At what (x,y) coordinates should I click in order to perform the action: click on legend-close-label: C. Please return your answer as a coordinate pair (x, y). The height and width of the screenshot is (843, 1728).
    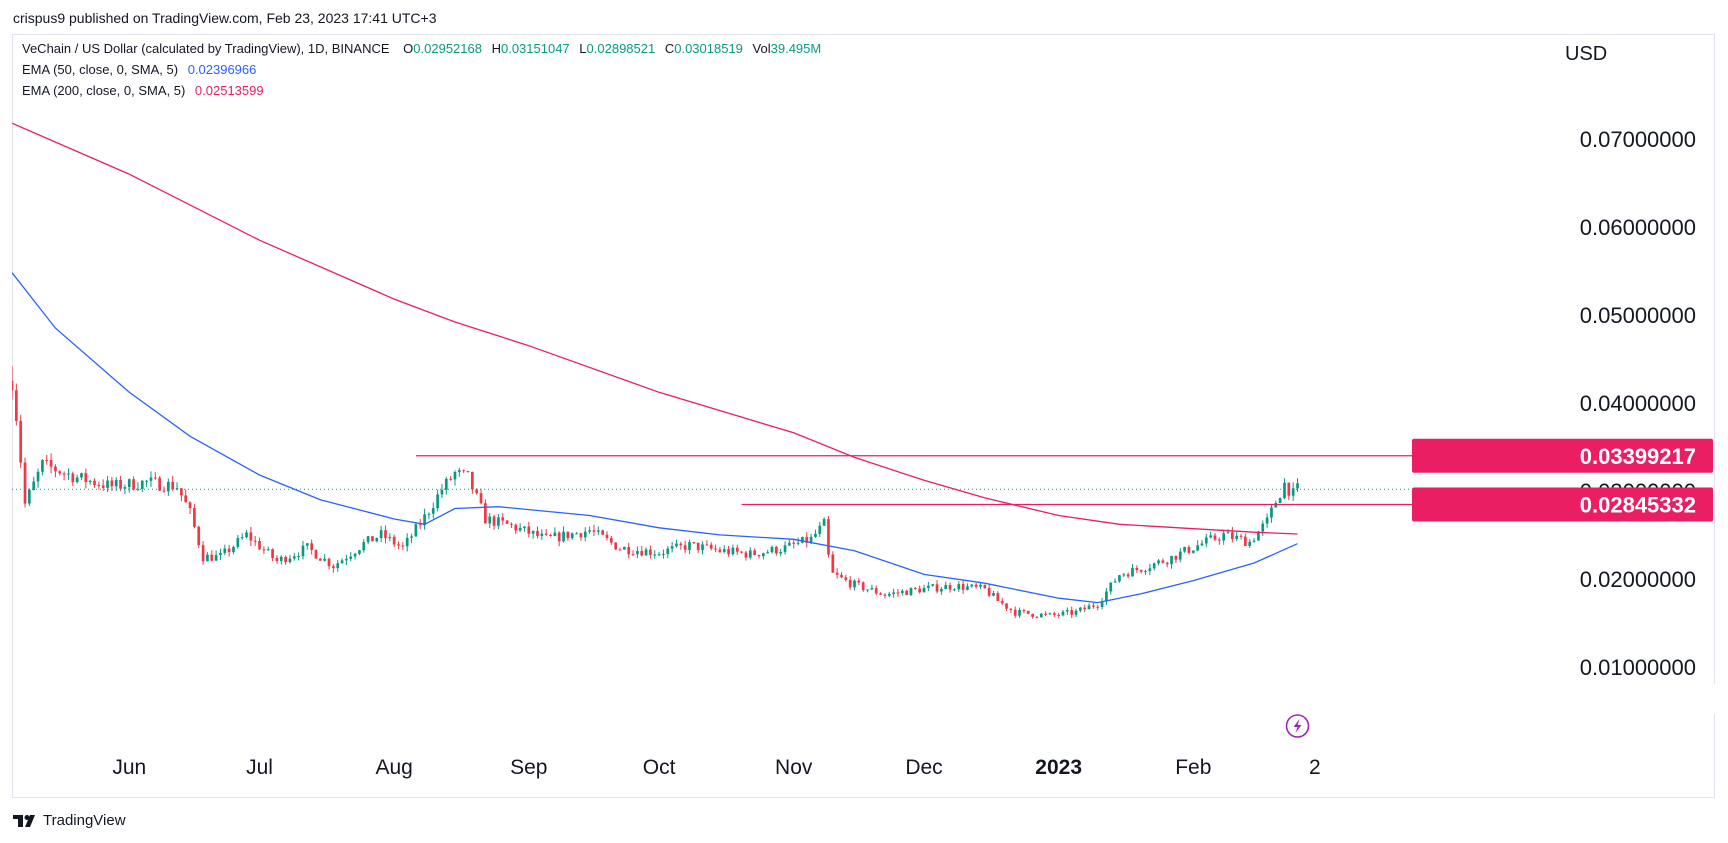
    Looking at the image, I should click on (669, 48).